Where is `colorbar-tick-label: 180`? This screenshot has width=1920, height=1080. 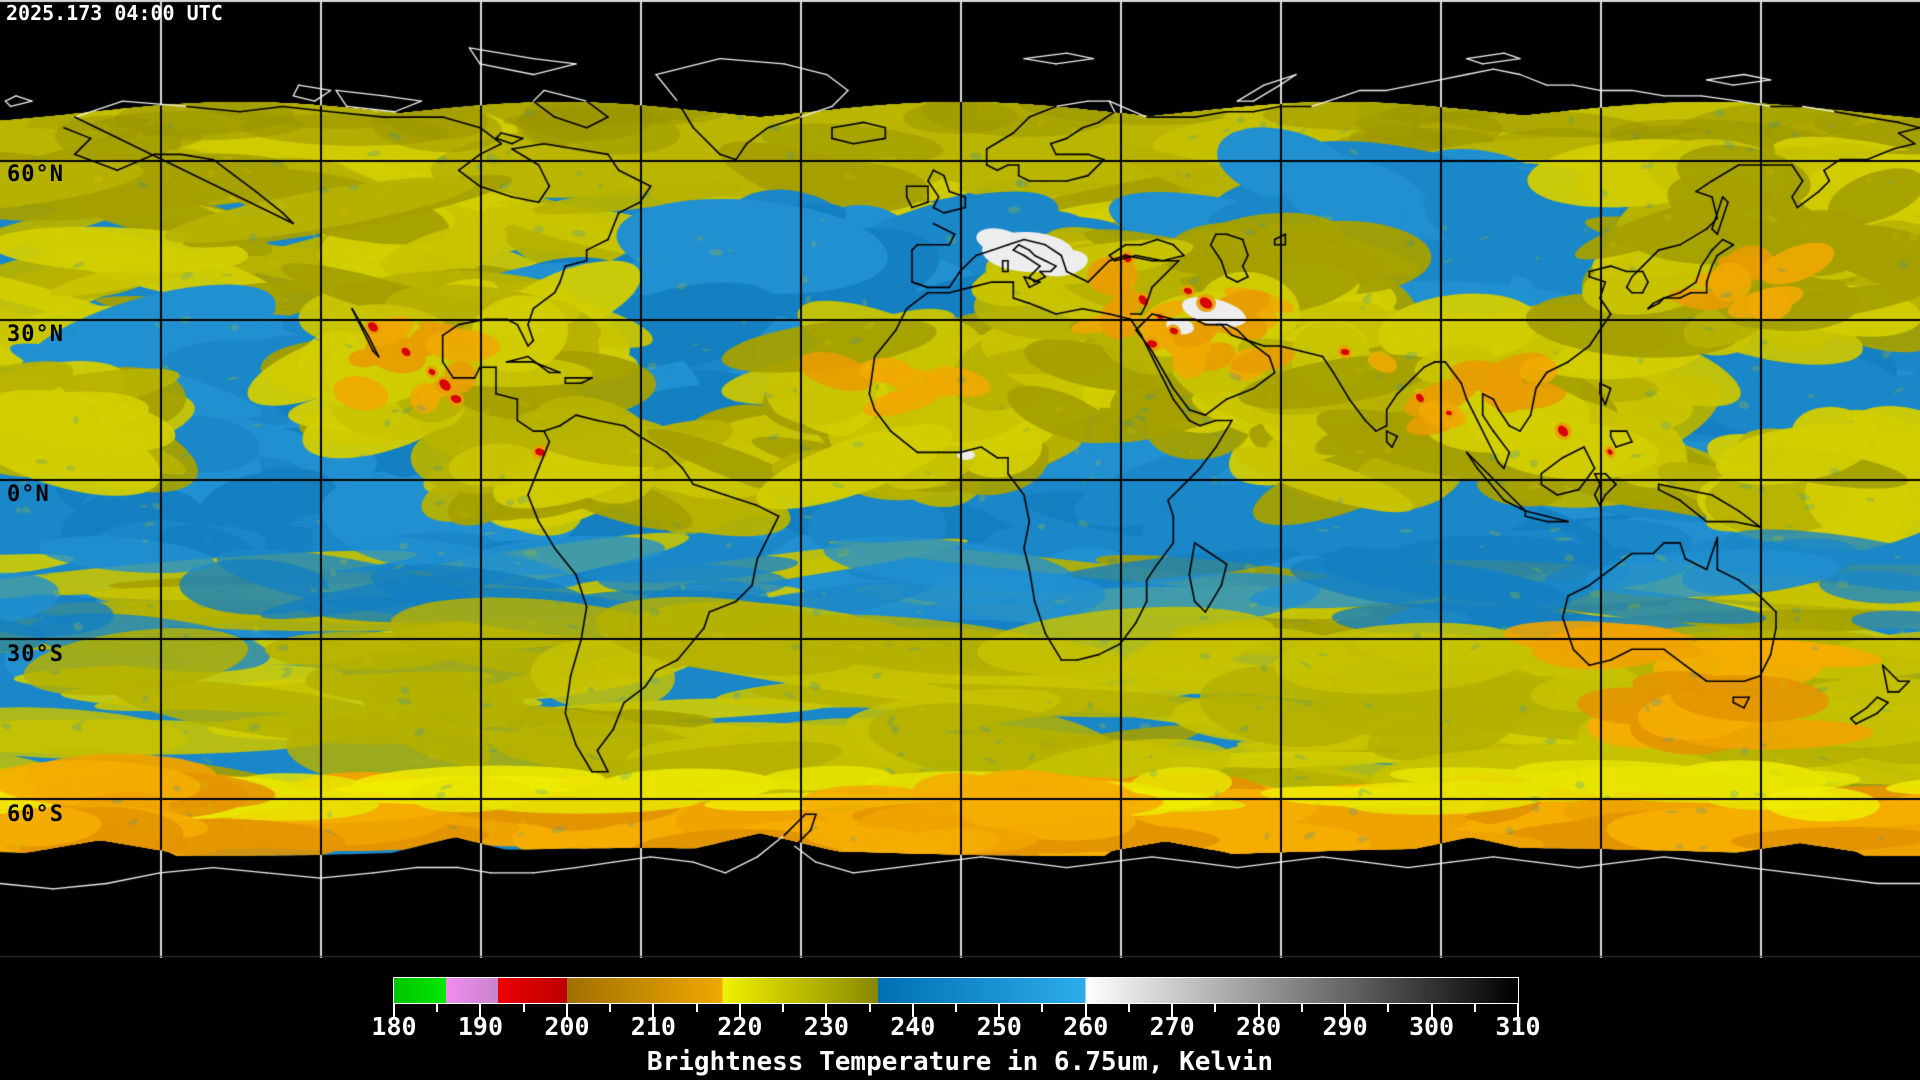
colorbar-tick-label: 180 is located at coordinates (394, 1026).